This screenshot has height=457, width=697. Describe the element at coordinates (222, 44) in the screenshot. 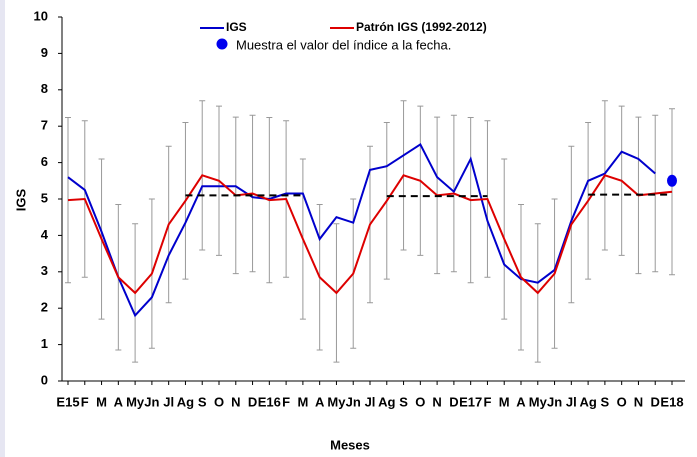

I see `legend-marker` at that location.